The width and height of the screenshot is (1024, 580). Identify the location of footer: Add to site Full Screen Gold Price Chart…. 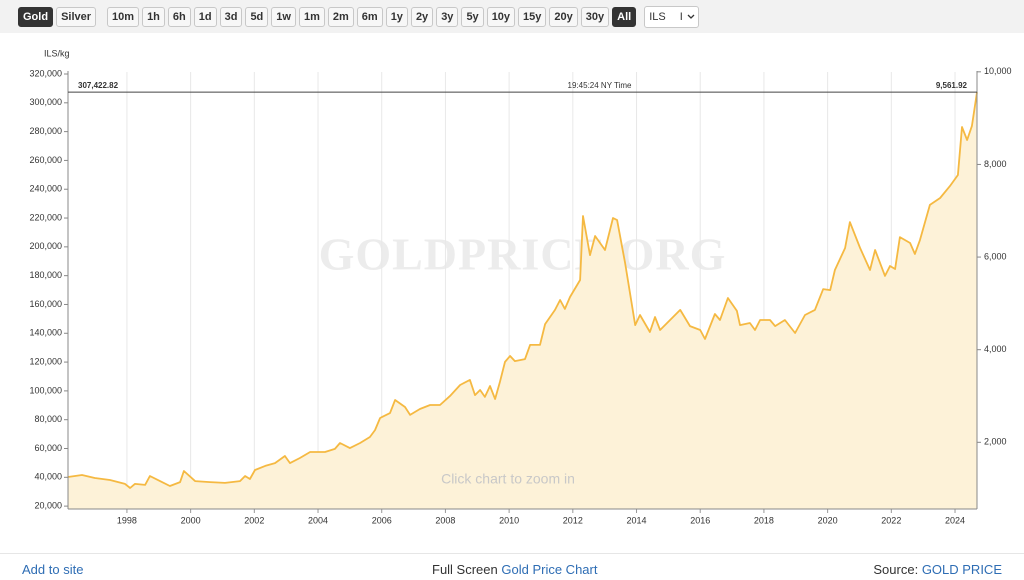
(512, 566).